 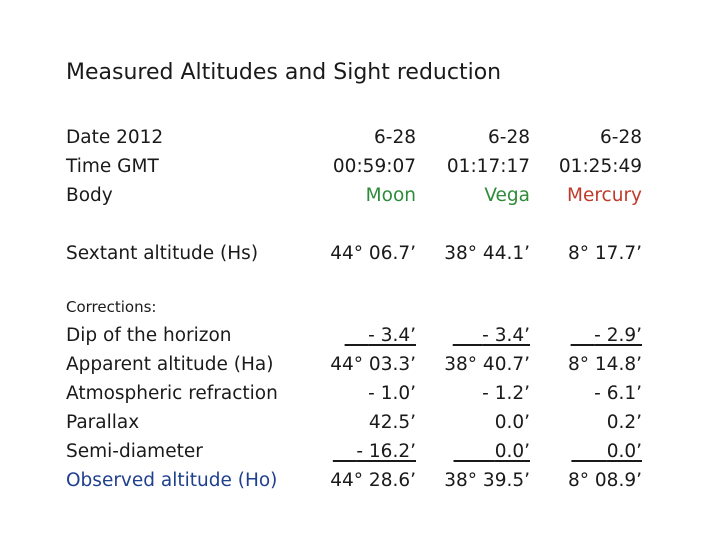 What do you see at coordinates (373, 364) in the screenshot?
I see `moon-ha: 44° 03.3’` at bounding box center [373, 364].